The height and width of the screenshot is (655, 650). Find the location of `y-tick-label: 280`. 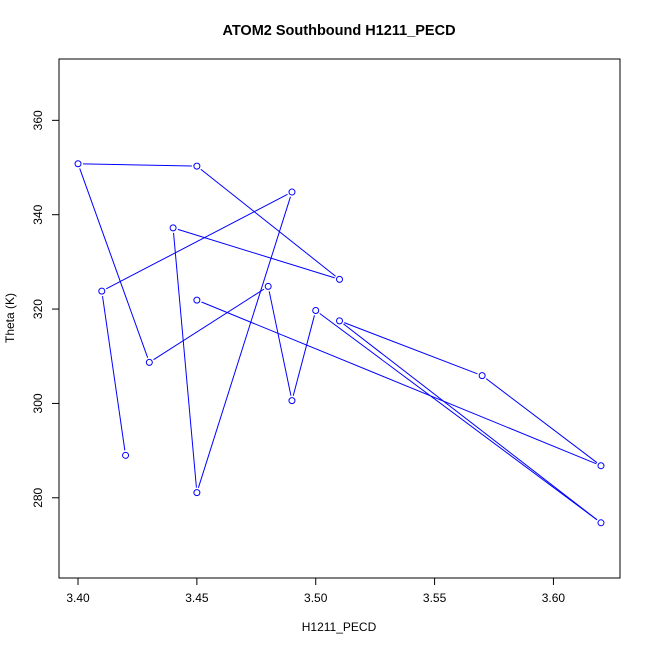

y-tick-label: 280 is located at coordinates (38, 497).